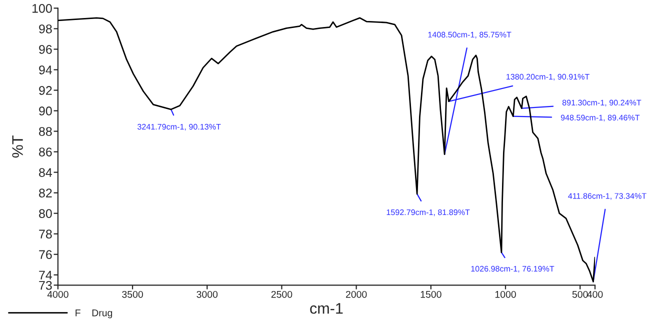  I want to click on x-tick-label: 3500, so click(132, 294).